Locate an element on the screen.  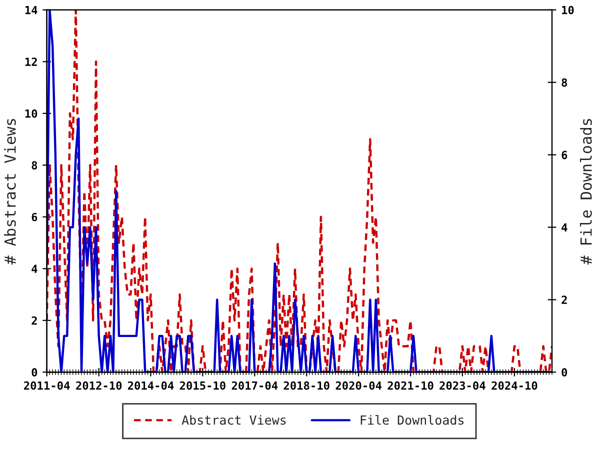
y2-tick-label: 0 is located at coordinates (565, 372).